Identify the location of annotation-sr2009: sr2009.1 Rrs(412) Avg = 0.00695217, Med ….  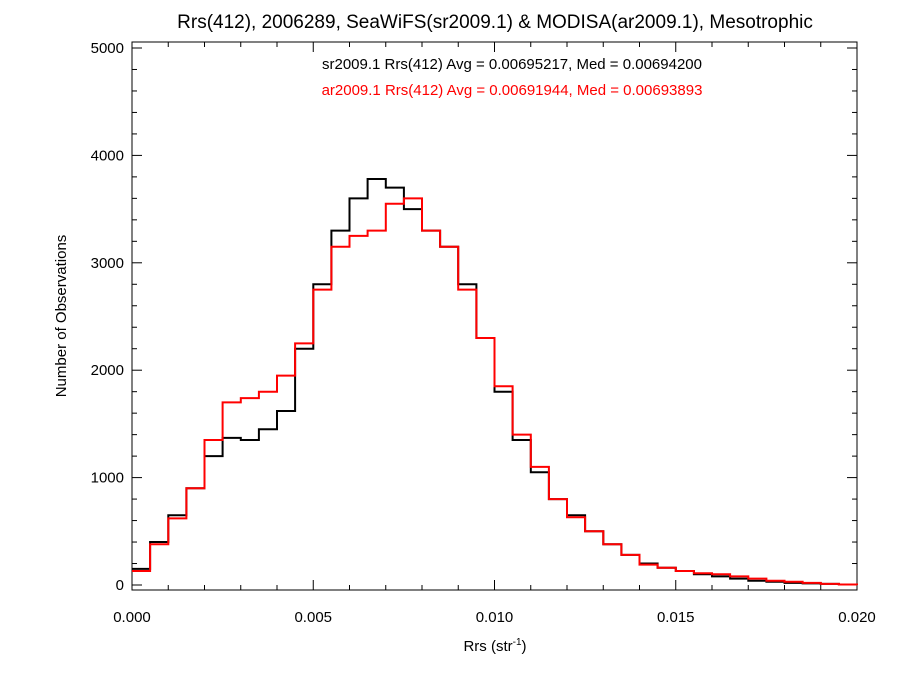
(512, 64).